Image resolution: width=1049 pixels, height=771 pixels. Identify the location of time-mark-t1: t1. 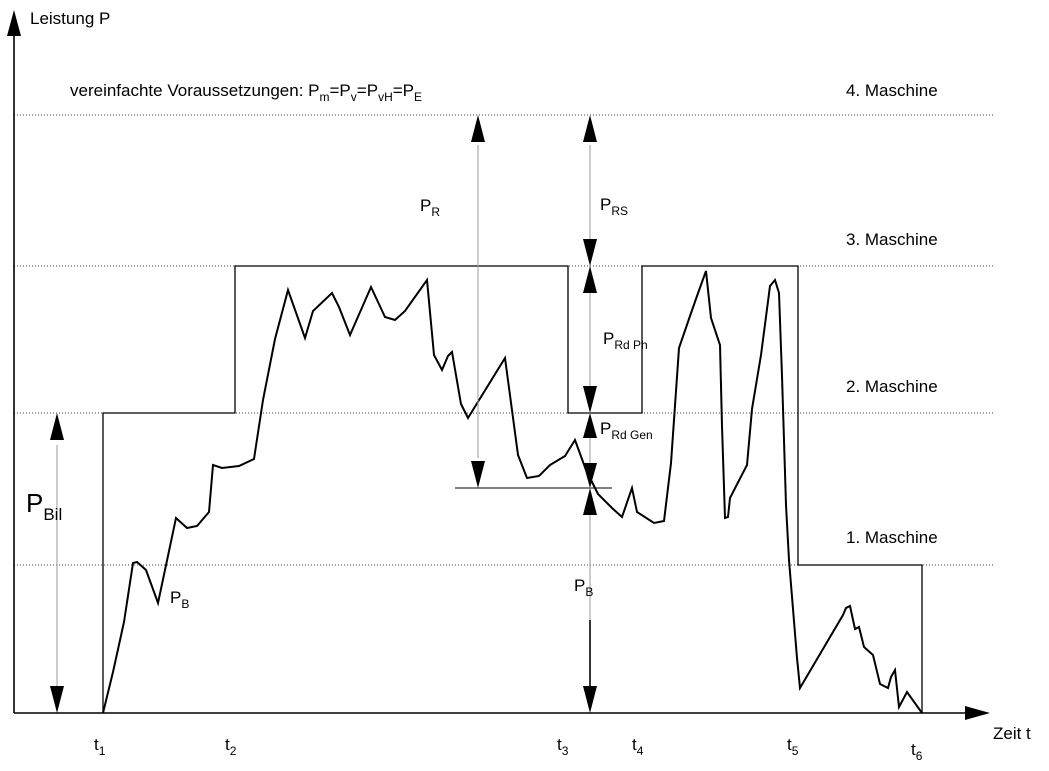
(100, 746).